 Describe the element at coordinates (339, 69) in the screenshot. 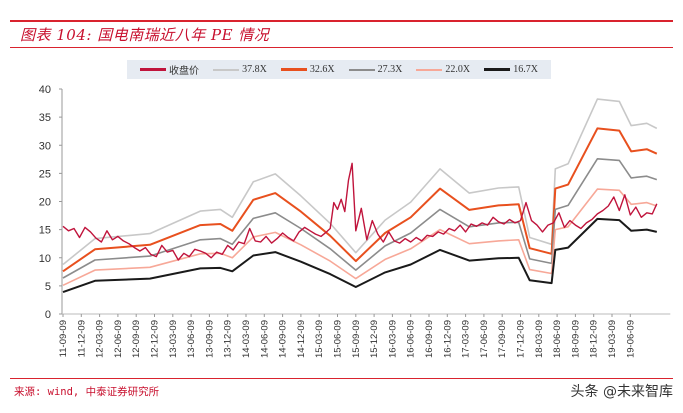

I see `legend: 收盘价 37.8X 32.6X 27.3X 22.0X 16.7X` at that location.